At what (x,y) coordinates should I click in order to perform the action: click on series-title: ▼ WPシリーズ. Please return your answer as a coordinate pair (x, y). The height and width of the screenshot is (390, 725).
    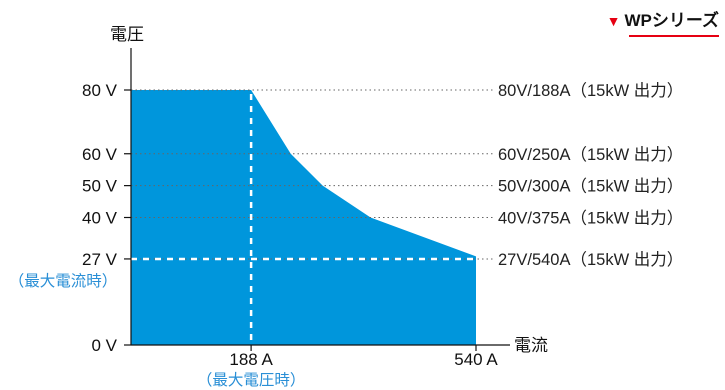
    Looking at the image, I should click on (662, 21).